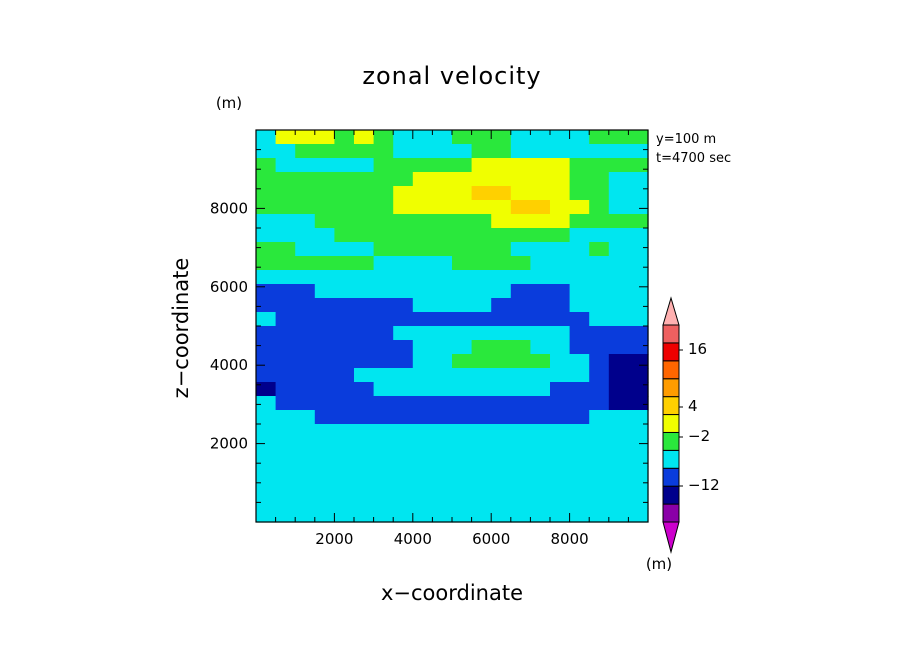 This screenshot has height=654, width=904. What do you see at coordinates (181, 328) in the screenshot?
I see `y-axis-title: z−coordinate` at bounding box center [181, 328].